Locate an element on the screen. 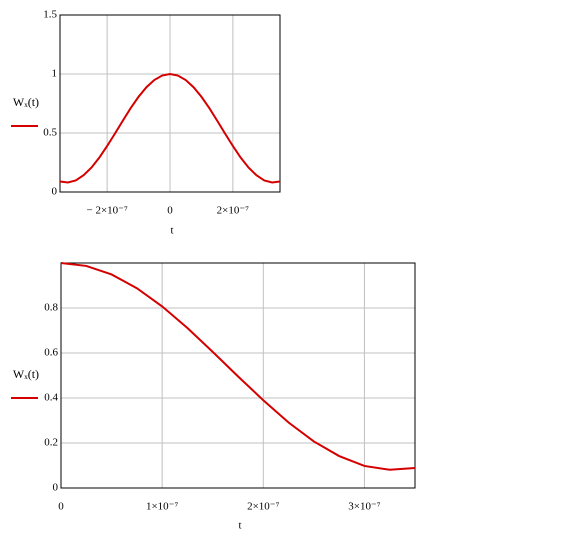  x-tick-label: − 2×10⁻⁷ is located at coordinates (106, 211).